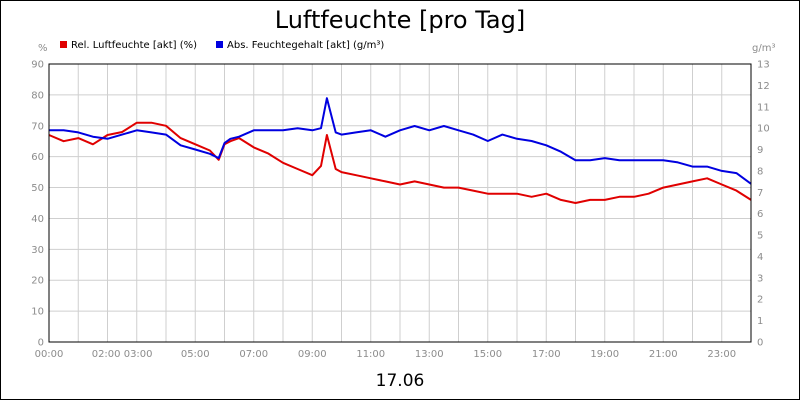  I want to click on x-tick-label: 05:00, so click(195, 354).